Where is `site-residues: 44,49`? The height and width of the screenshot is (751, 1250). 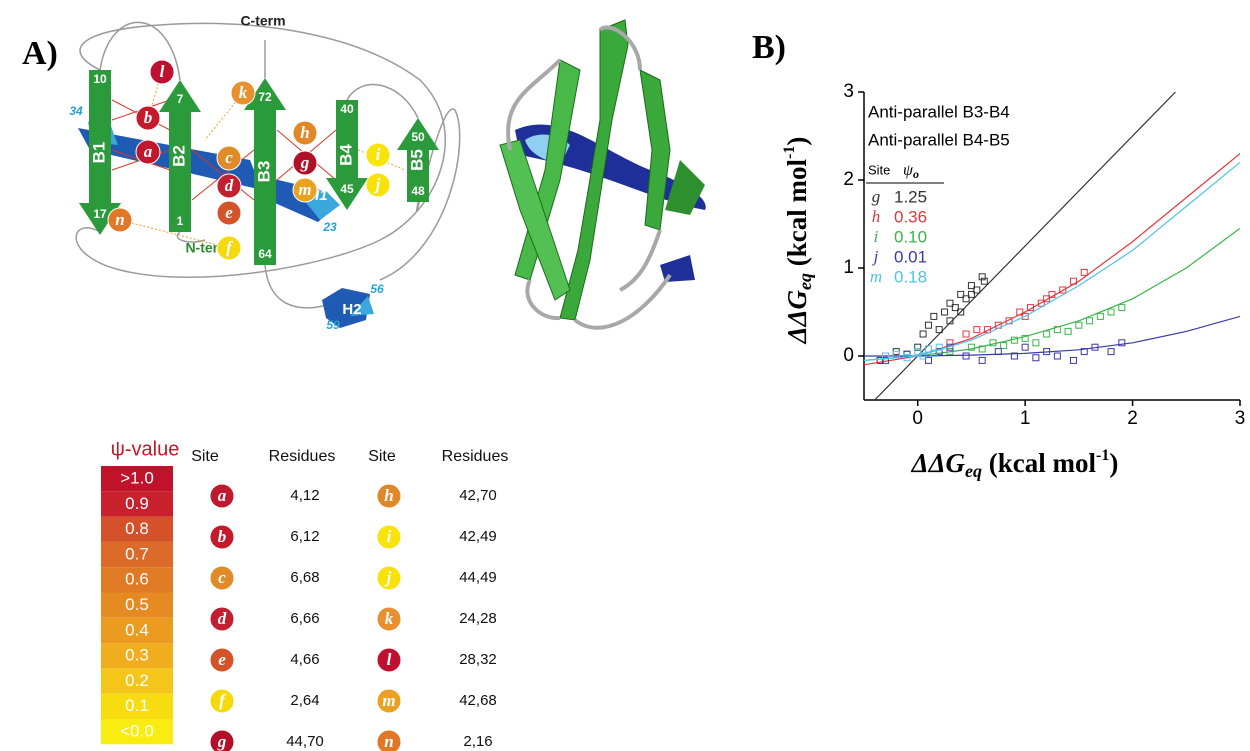
site-residues: 44,49 is located at coordinates (478, 577).